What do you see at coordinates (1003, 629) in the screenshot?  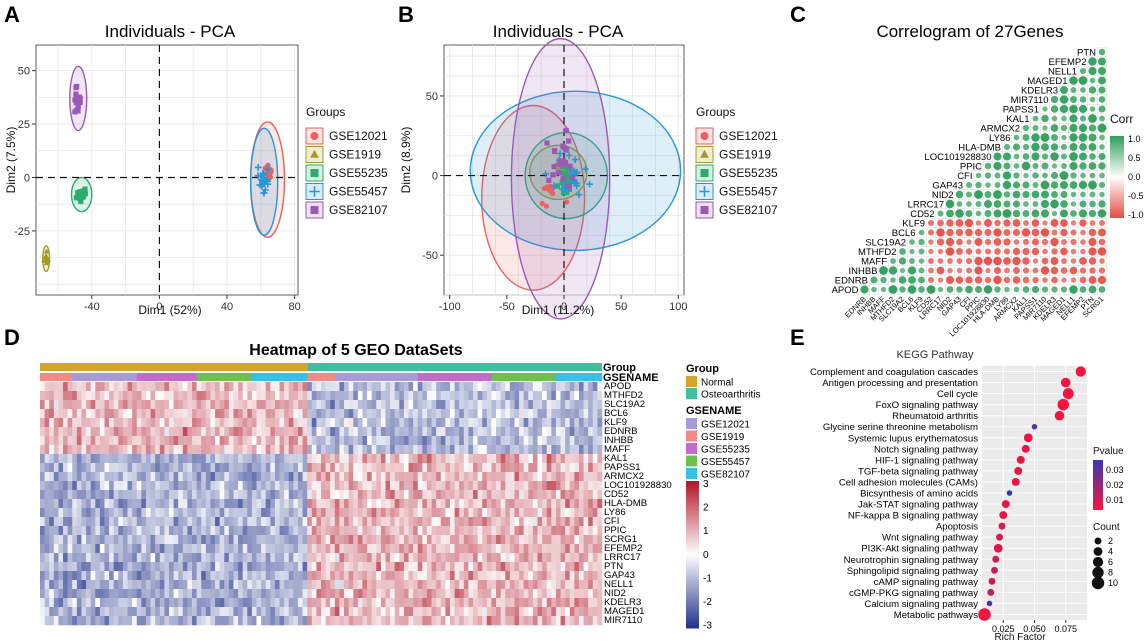 I see `x-tick-label: 0.025` at bounding box center [1003, 629].